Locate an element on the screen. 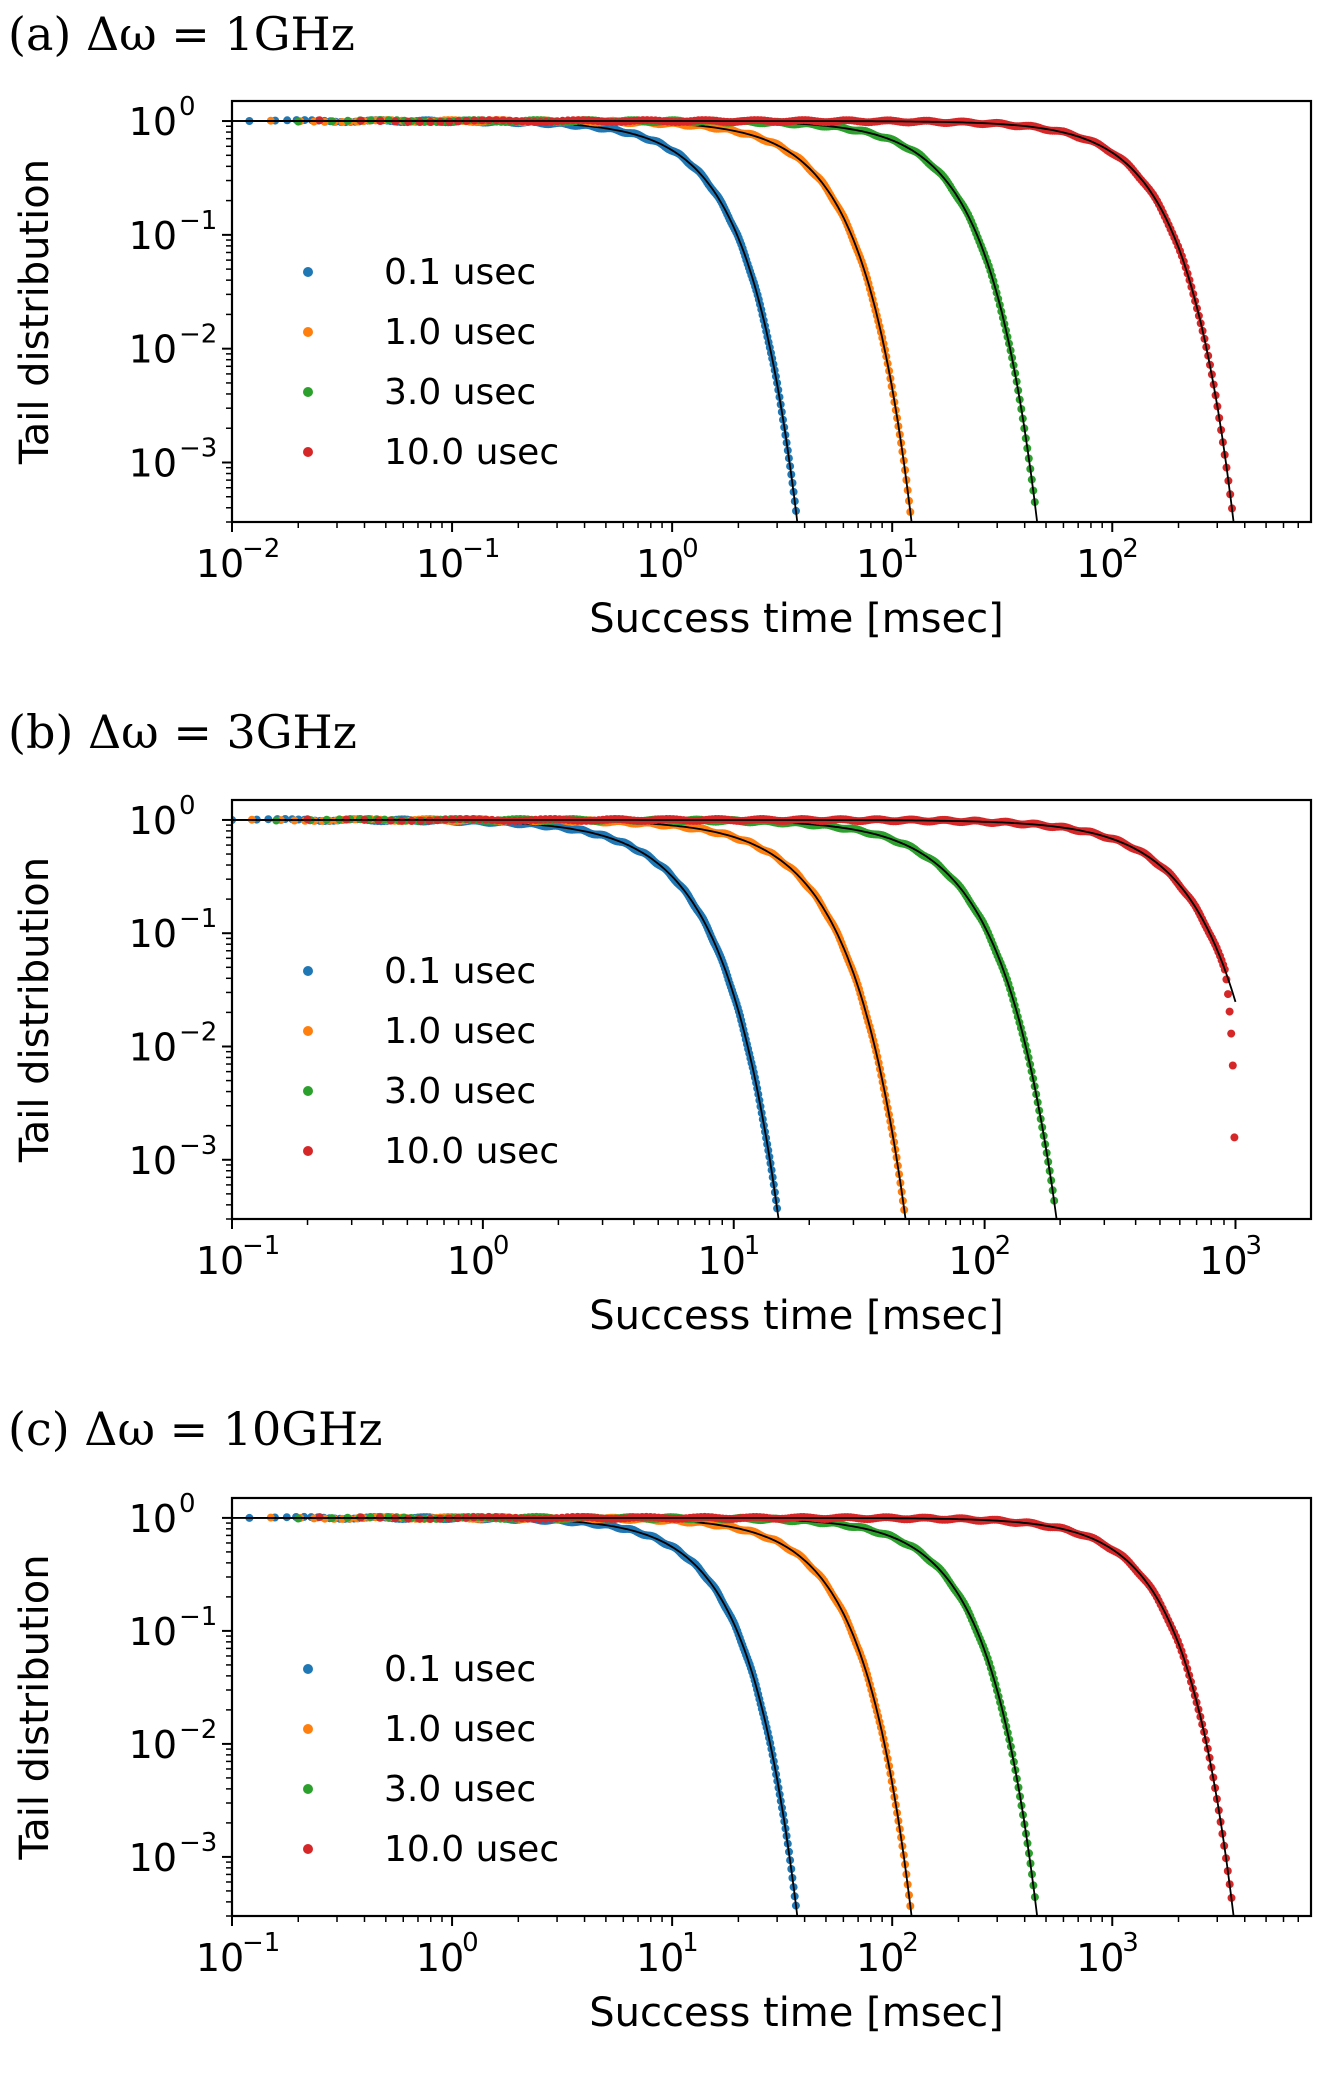 The image size is (1330, 2076). y-tick-exponent: 0 is located at coordinates (187, 806).